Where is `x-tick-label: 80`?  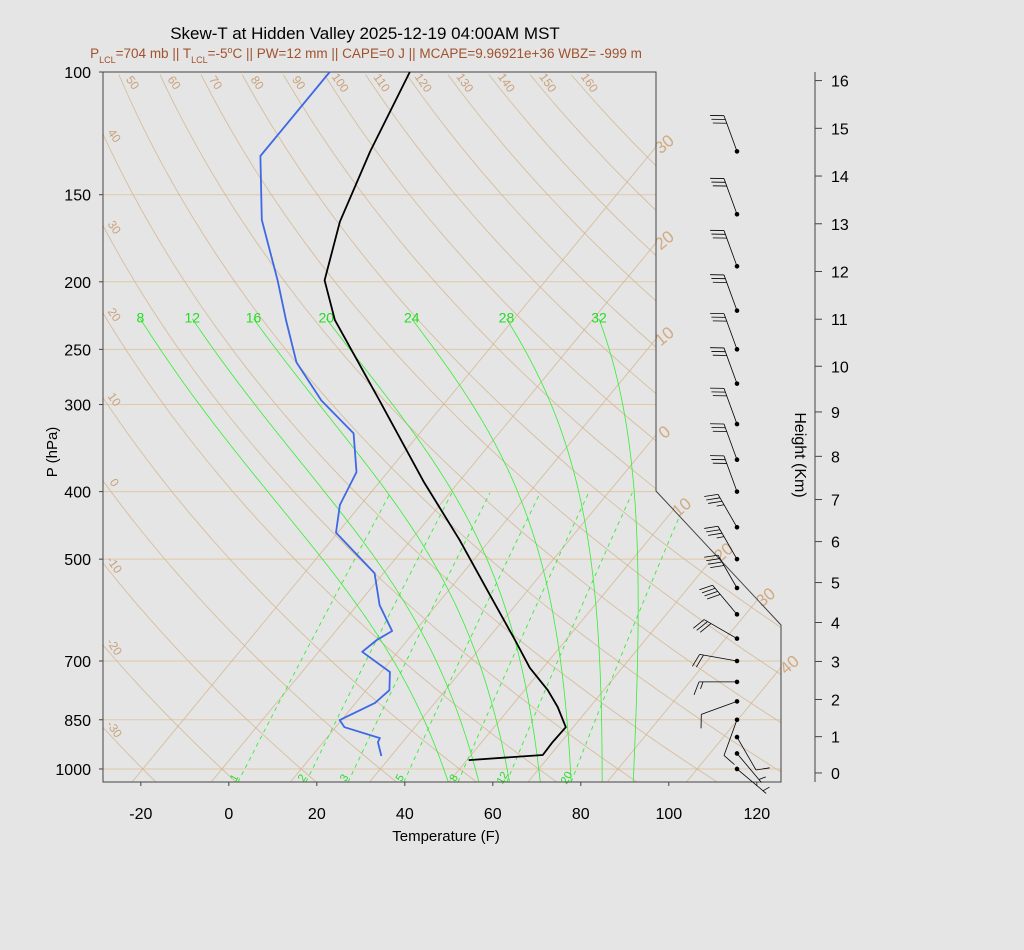
x-tick-label: 80 is located at coordinates (581, 814).